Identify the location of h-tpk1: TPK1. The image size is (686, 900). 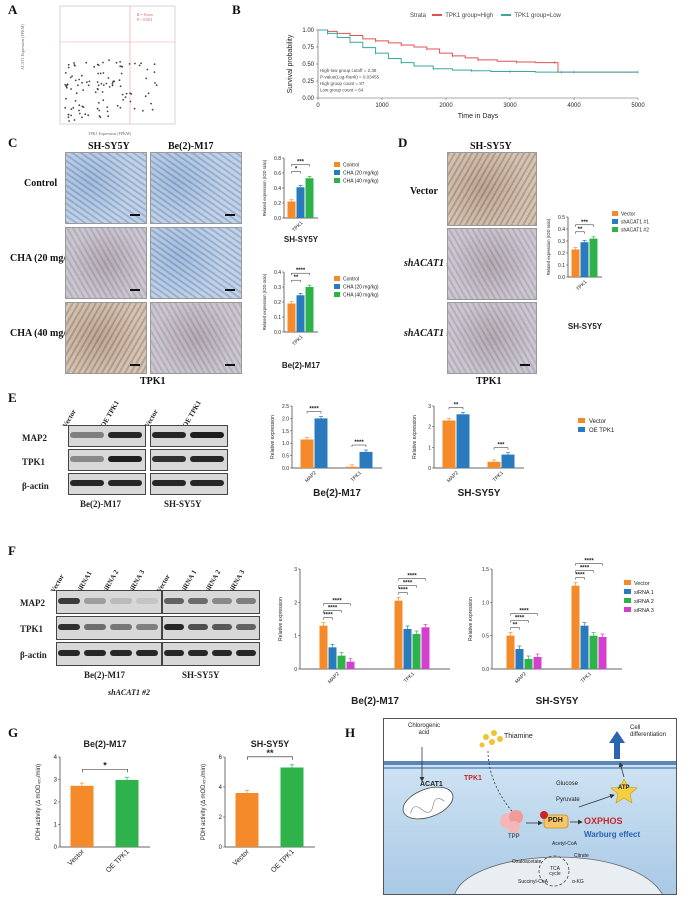
(473, 778).